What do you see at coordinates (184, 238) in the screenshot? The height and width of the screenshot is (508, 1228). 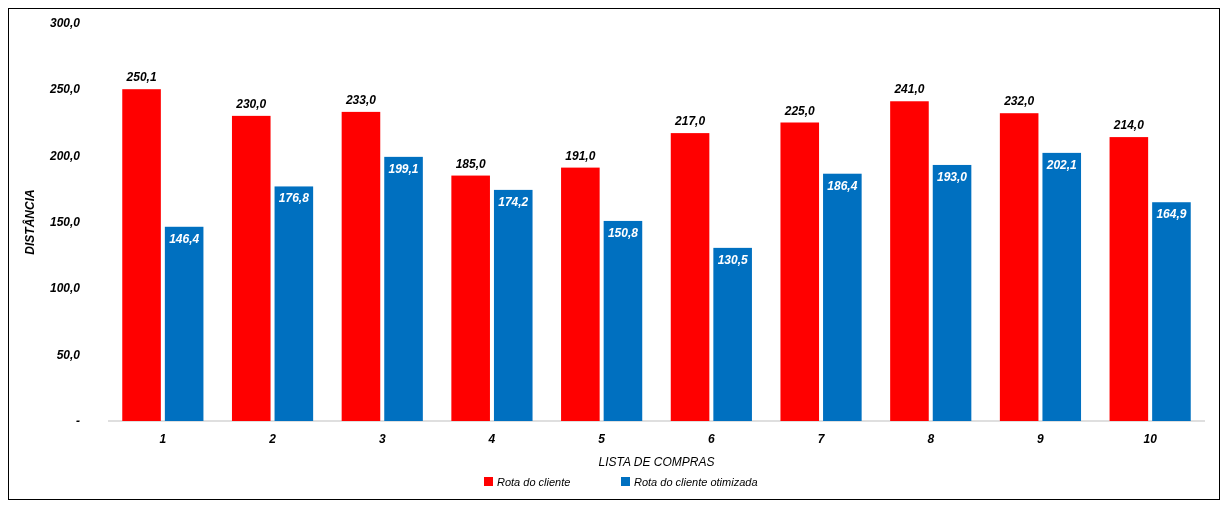 I see `data-label: 146,4` at bounding box center [184, 238].